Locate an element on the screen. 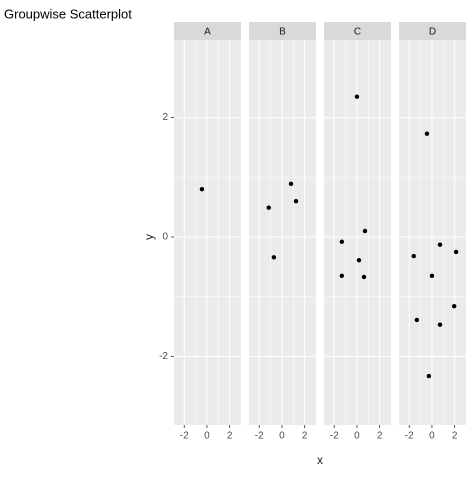 The image size is (474, 478). chart-title: Groupwise Scatterplot is located at coordinates (68, 13).